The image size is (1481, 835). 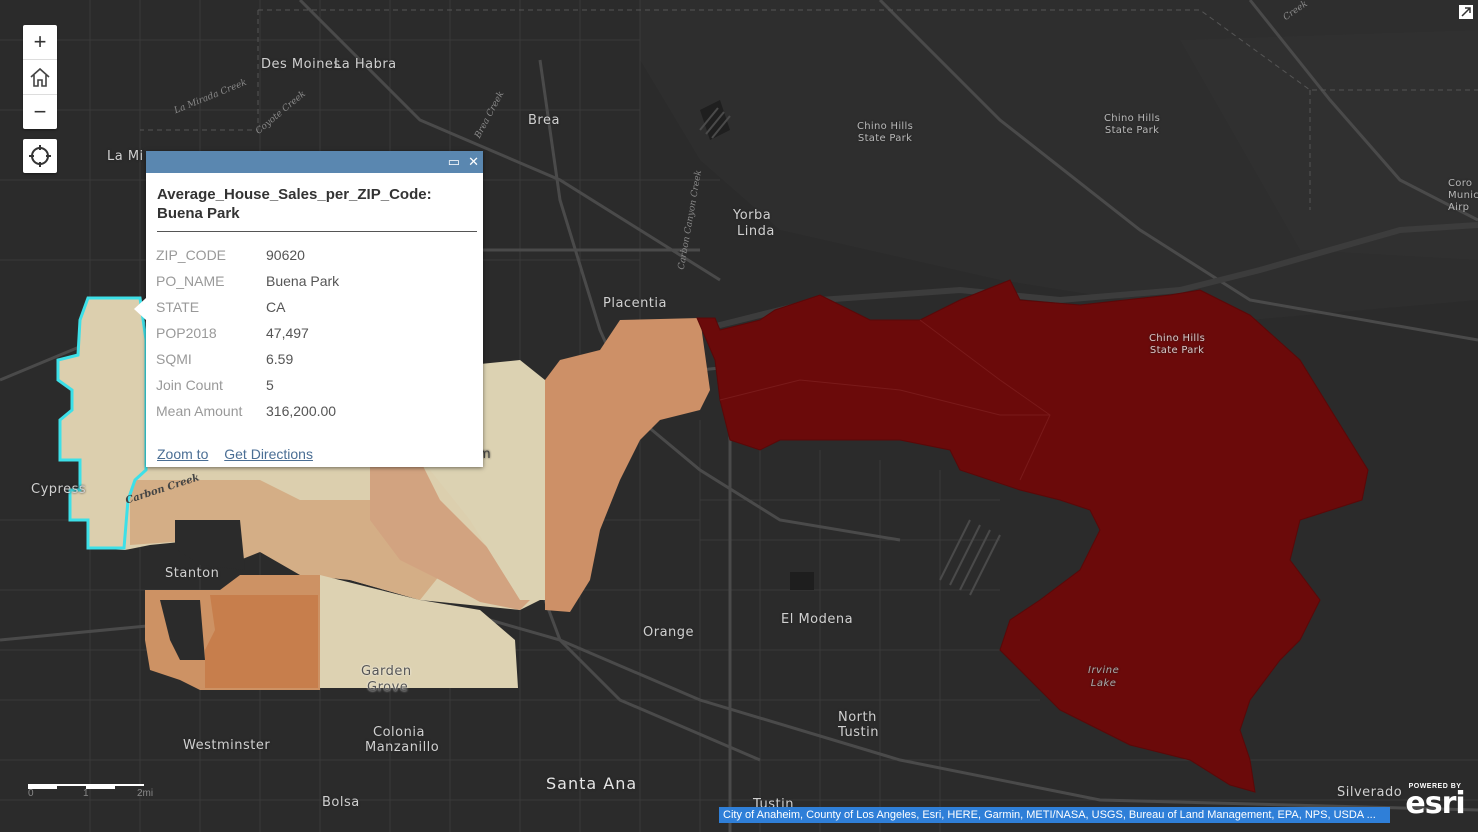 What do you see at coordinates (247, 359) in the screenshot?
I see `table-row: SQMI 6.59` at bounding box center [247, 359].